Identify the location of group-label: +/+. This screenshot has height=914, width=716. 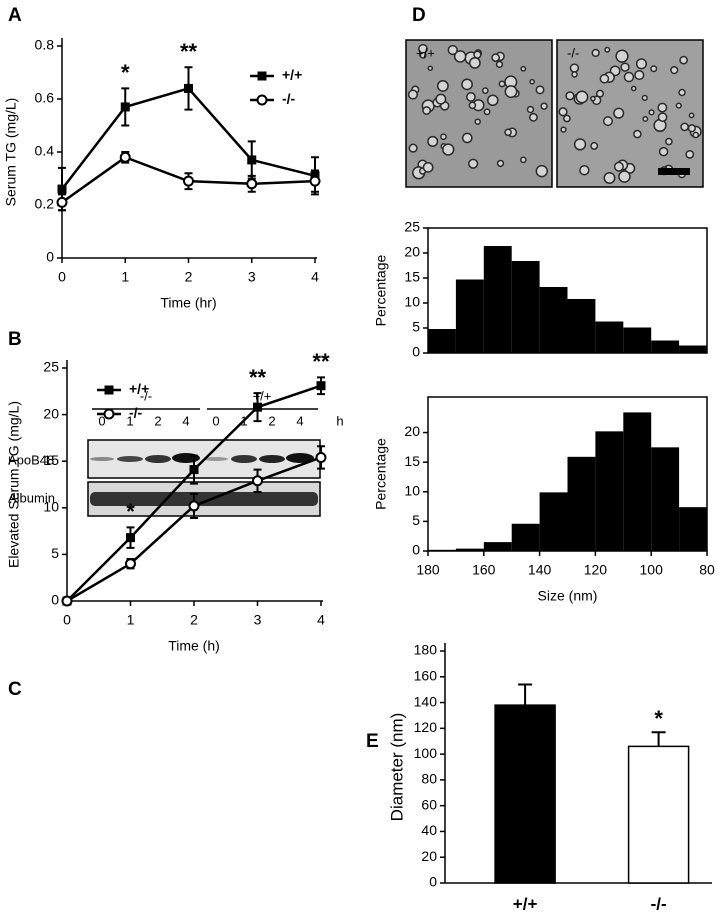
(262, 395).